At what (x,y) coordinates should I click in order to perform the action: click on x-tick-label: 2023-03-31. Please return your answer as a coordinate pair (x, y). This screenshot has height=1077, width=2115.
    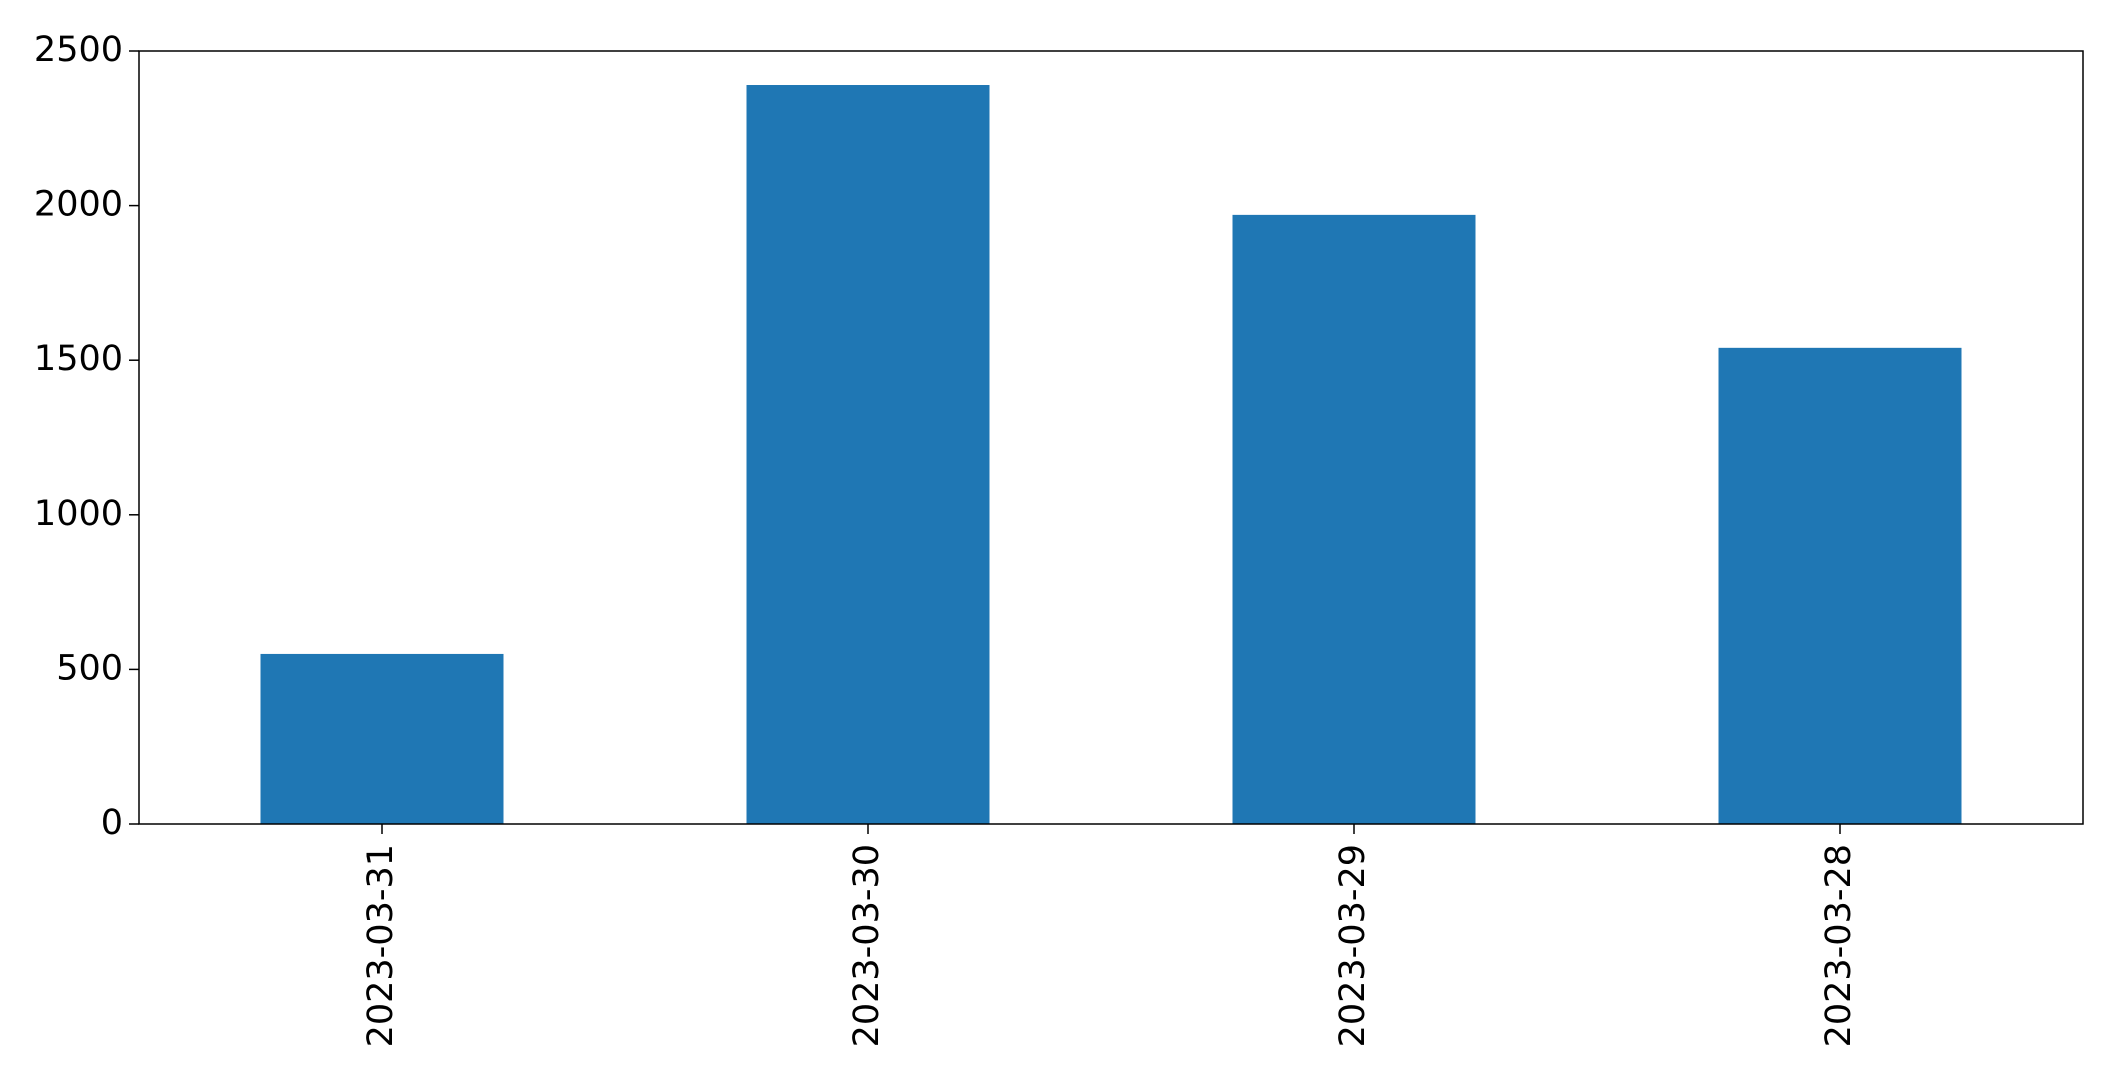
    Looking at the image, I should click on (381, 945).